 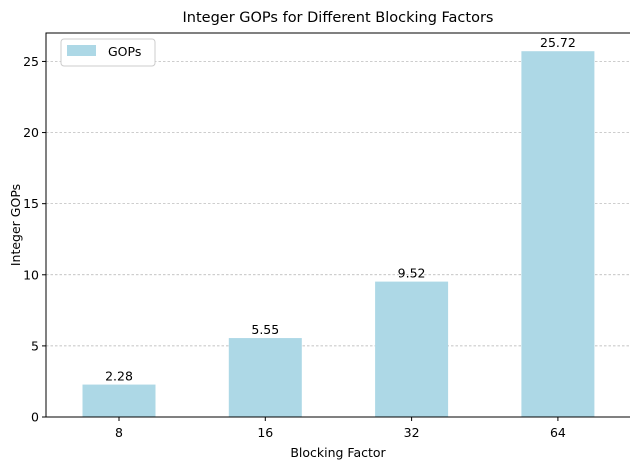 I want to click on x-axis-ticks: 8 16 32 64, so click(x=340, y=428).